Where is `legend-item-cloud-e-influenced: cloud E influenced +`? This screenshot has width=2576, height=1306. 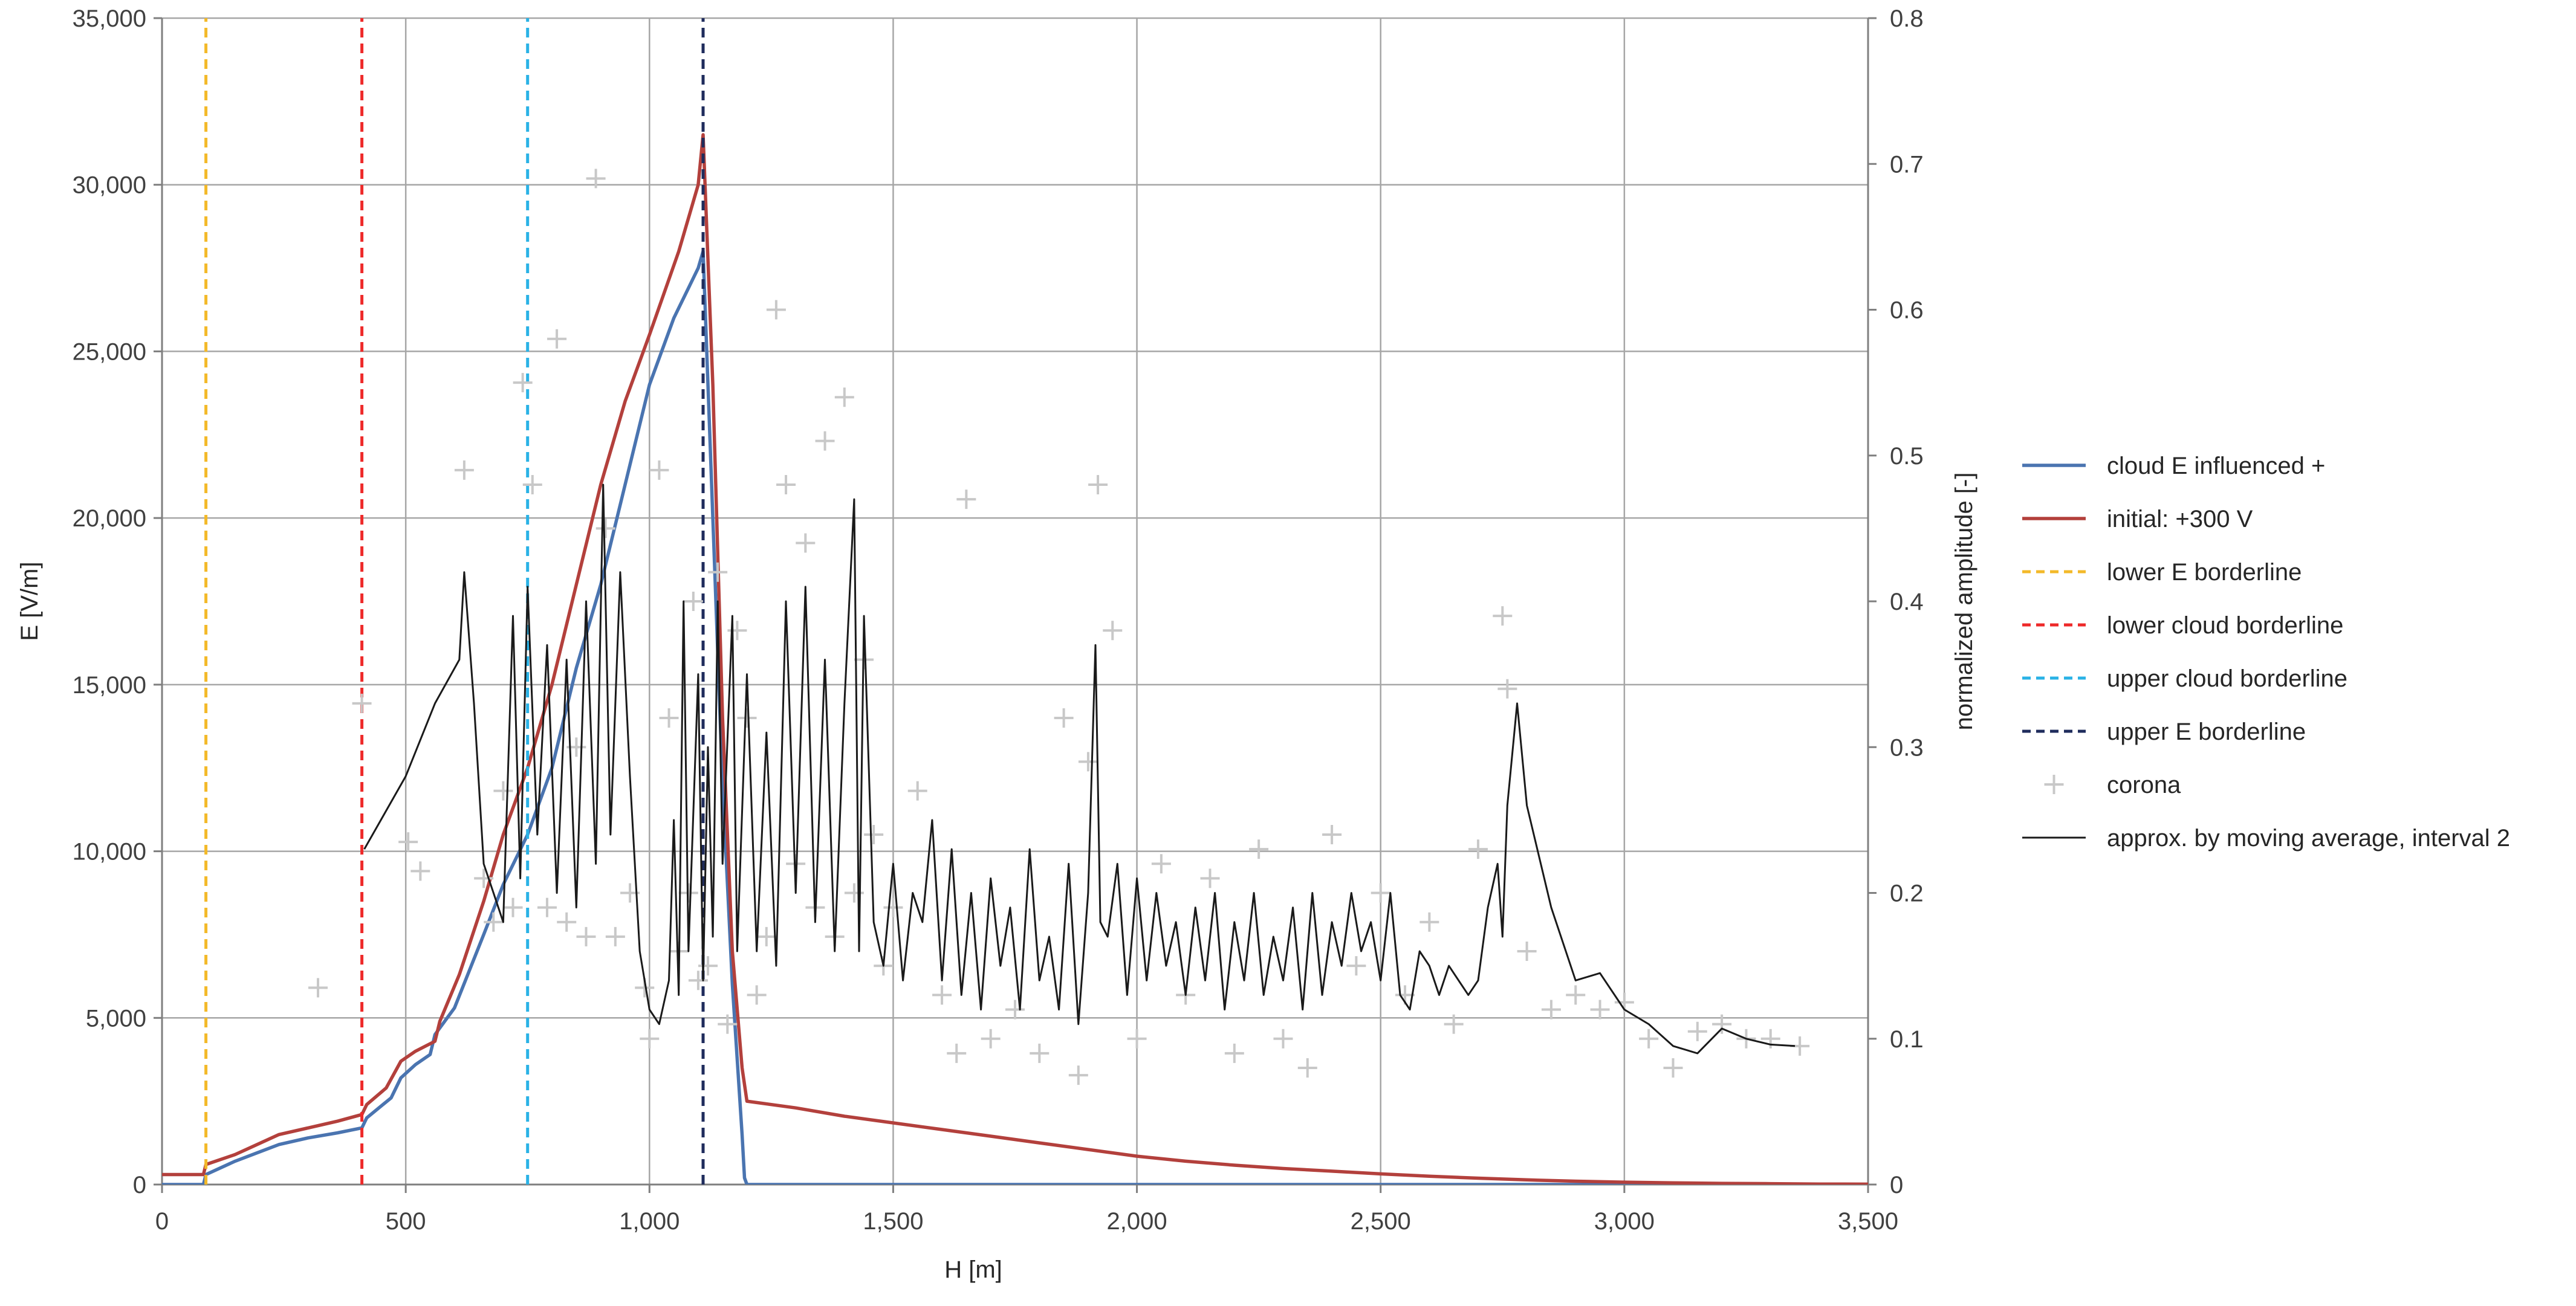
legend-item-cloud-e-influenced: cloud E influenced + is located at coordinates (2173, 466).